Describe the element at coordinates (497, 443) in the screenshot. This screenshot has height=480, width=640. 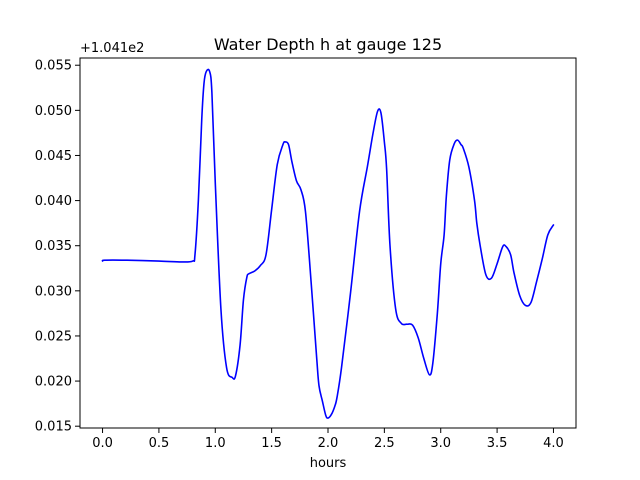
I see `x-tick-label: 3.5` at that location.